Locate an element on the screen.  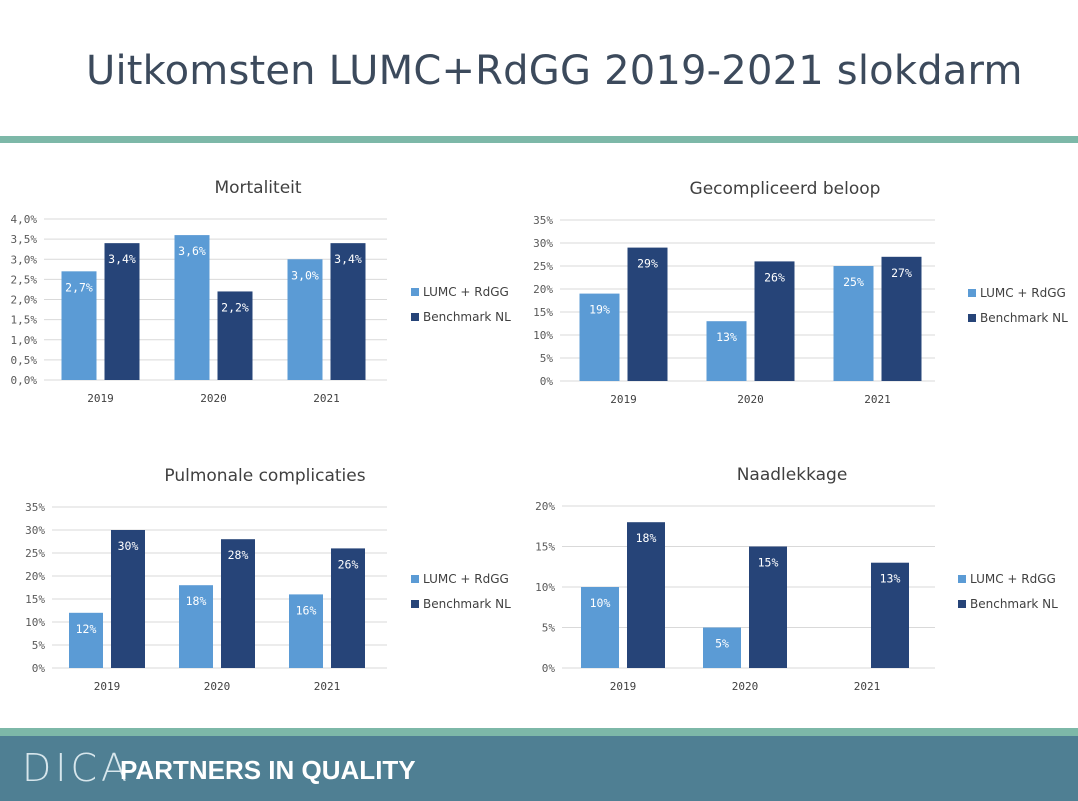
data-label: 15% is located at coordinates (768, 563).